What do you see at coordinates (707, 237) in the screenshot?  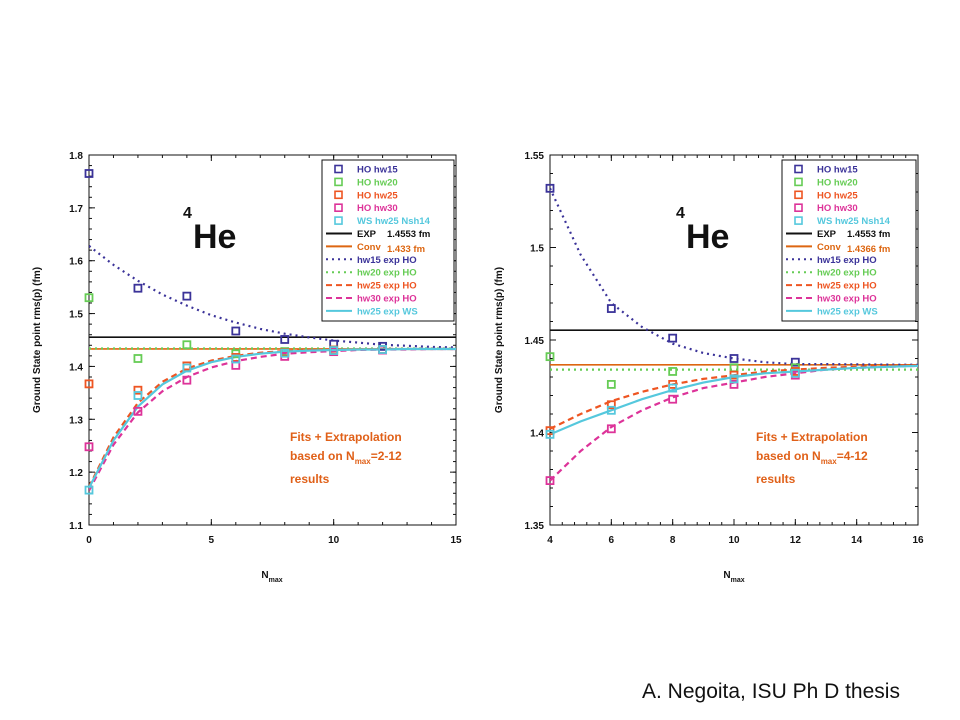 I see `nucleus-symbol-label: He` at bounding box center [707, 237].